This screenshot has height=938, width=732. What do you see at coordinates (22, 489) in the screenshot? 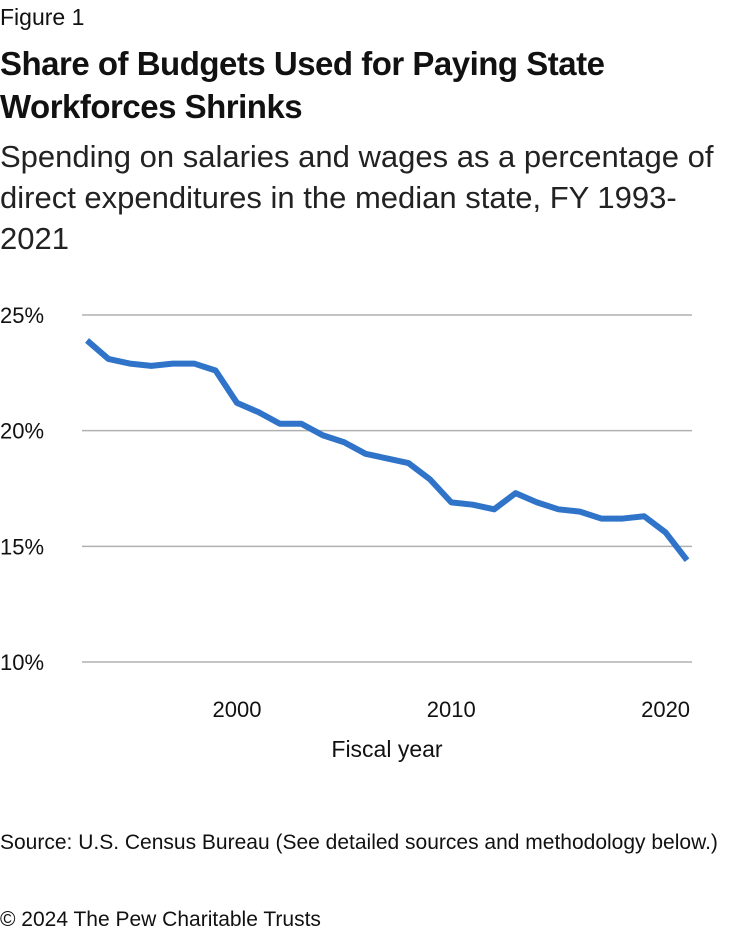
I see `y-axis-tick-labels: 10% 15% 20% 25%` at bounding box center [22, 489].